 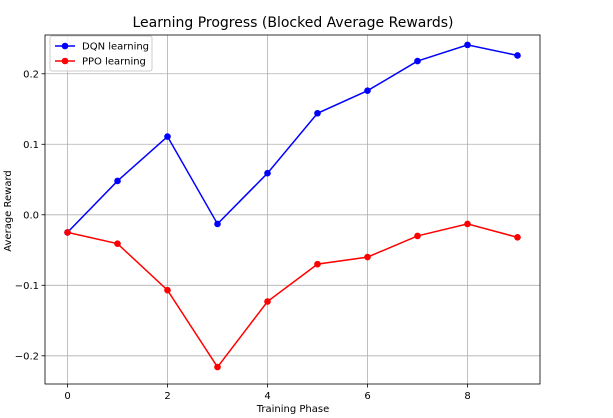 What do you see at coordinates (8, 210) in the screenshot?
I see `y-axis-title: Average Reward` at bounding box center [8, 210].